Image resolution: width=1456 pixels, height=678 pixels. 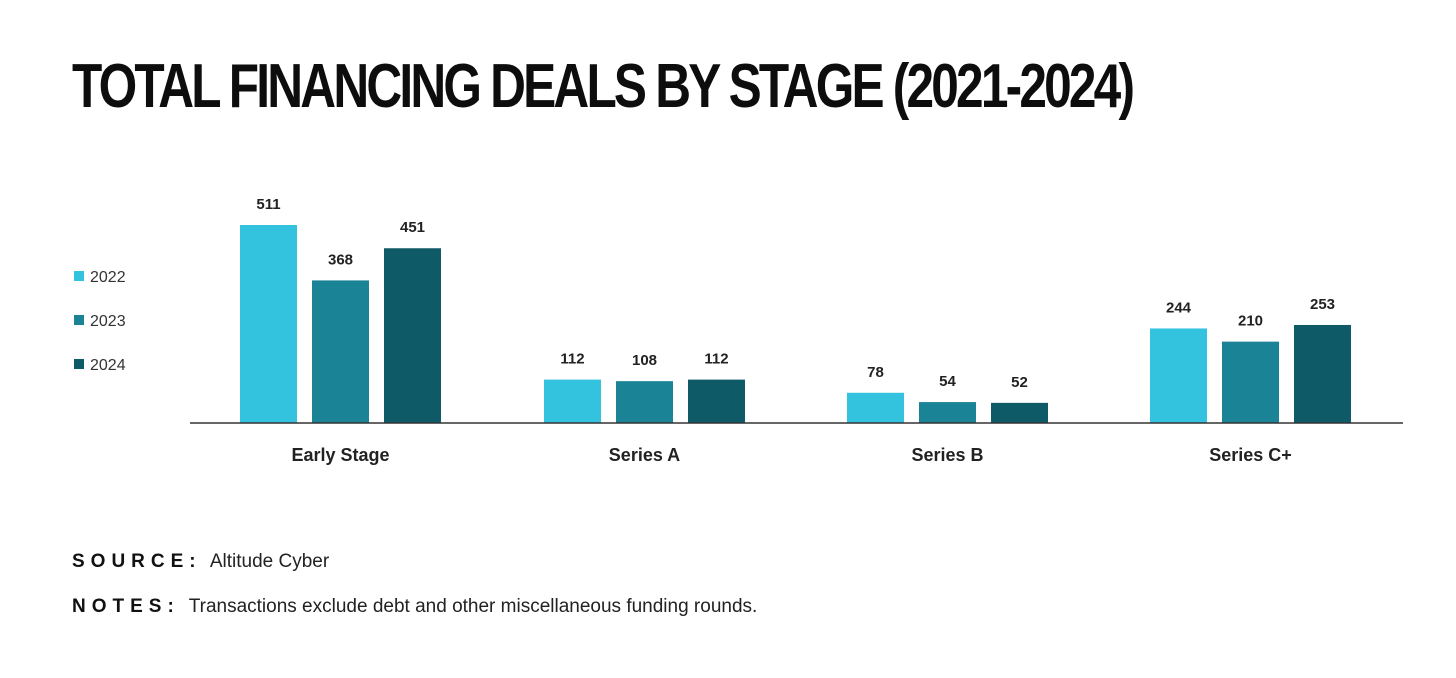 I want to click on legend-label-2023: 2023, so click(x=108, y=321).